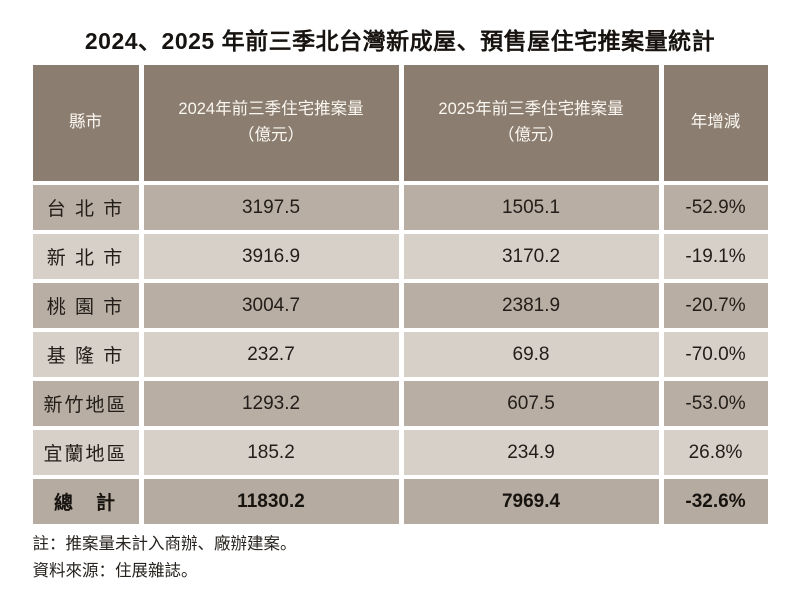  I want to click on column-header-2025: 2025年前三季住宅推案量 （億元）, so click(531, 123).